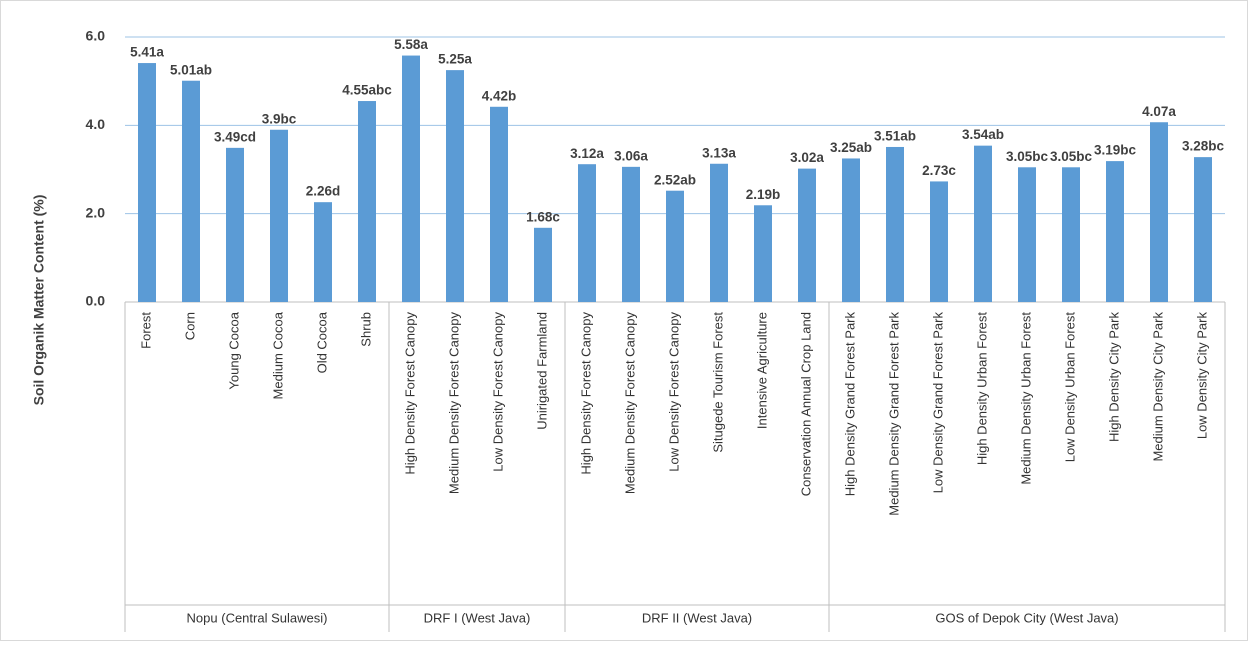 The image size is (1248, 646). What do you see at coordinates (277, 355) in the screenshot?
I see `x-tick-label: Medium Cocoa` at bounding box center [277, 355].